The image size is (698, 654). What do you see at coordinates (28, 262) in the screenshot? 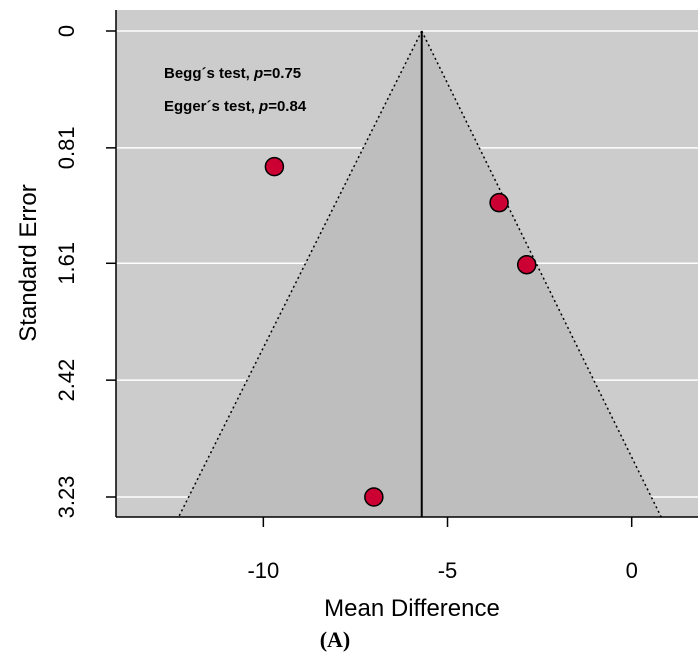
I see `y-axis-title: Standard Error` at bounding box center [28, 262].